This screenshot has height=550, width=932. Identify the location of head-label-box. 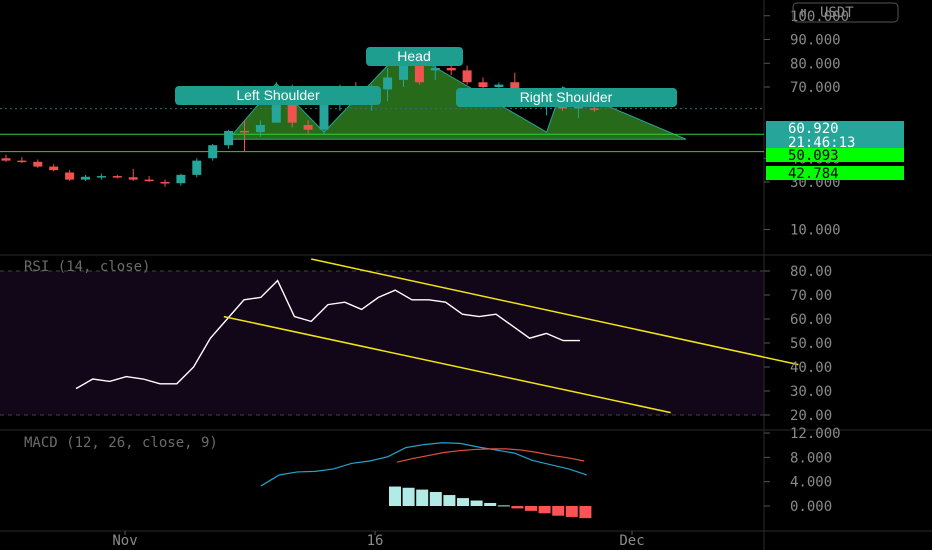
(414, 56).